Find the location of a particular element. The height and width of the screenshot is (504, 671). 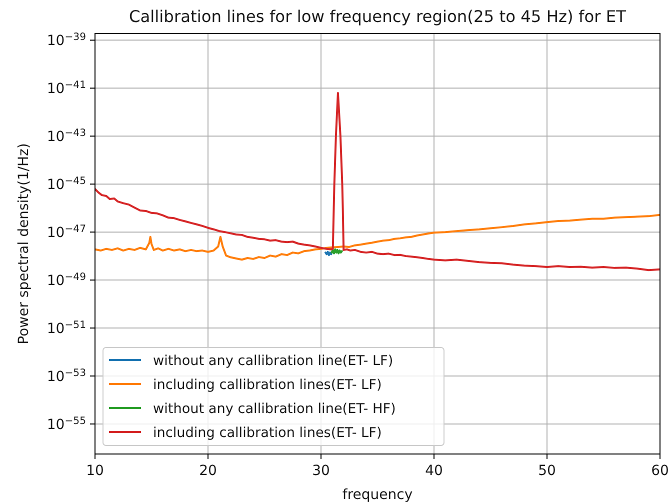

y-tick-label: 10$^{−55}$ is located at coordinates (66, 424).